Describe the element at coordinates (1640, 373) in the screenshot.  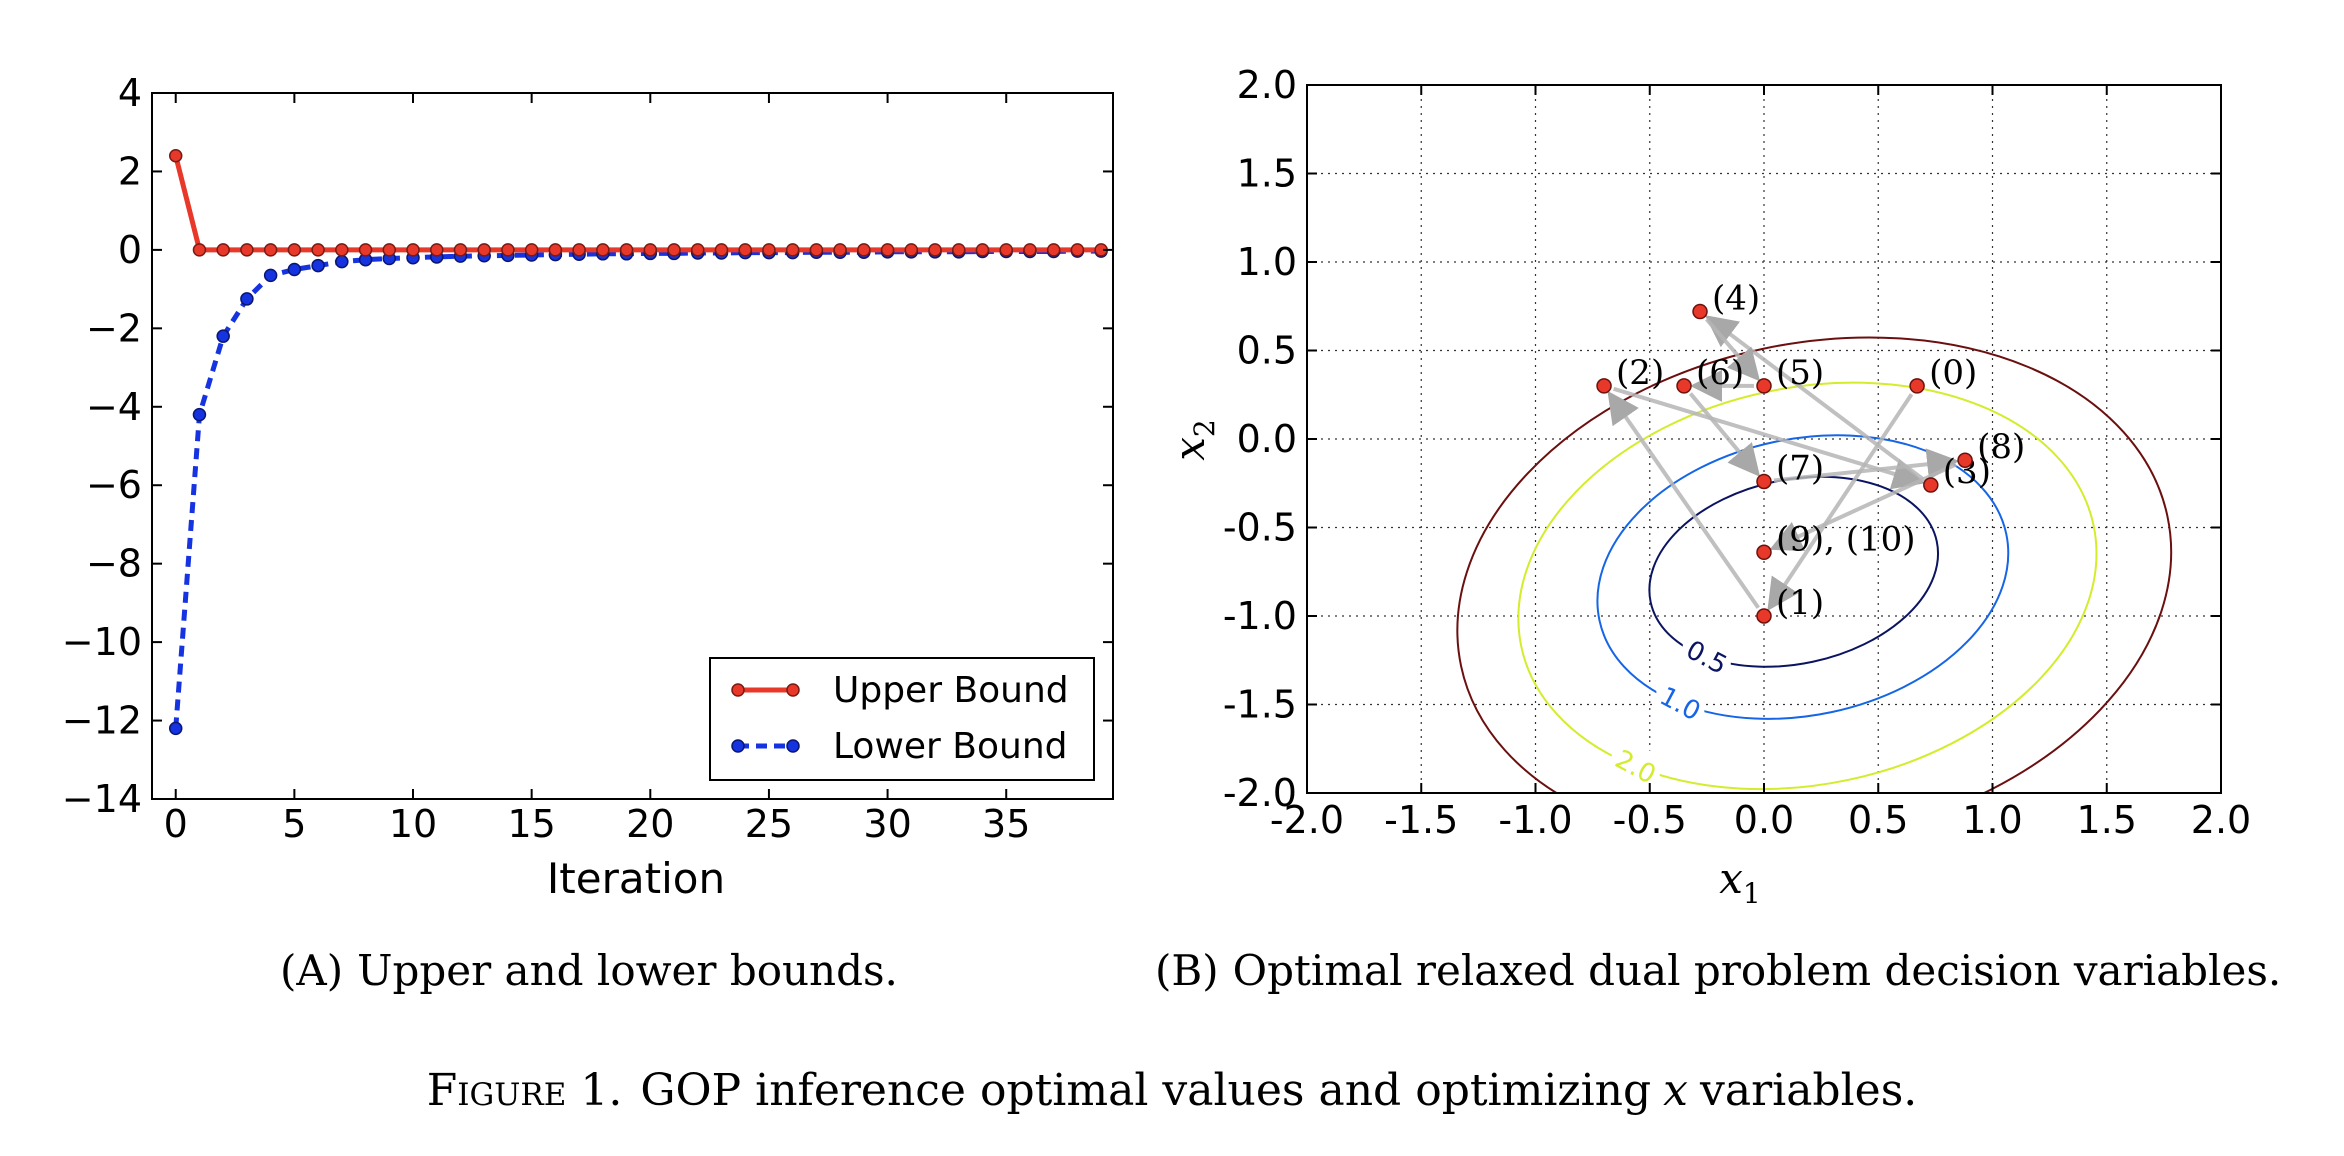
I see `iterate-label: (2)` at that location.